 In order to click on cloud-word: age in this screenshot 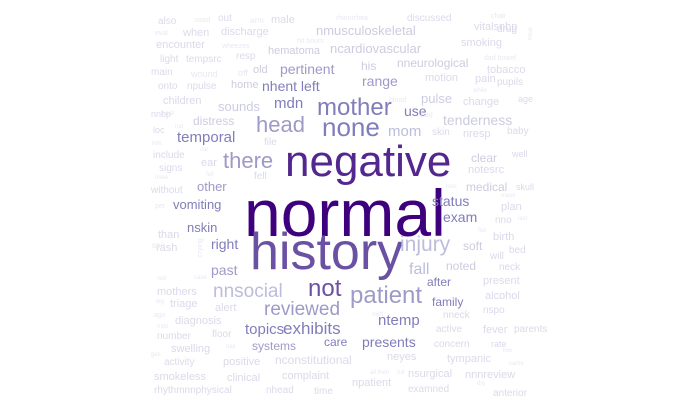, I will do `click(526, 99)`.